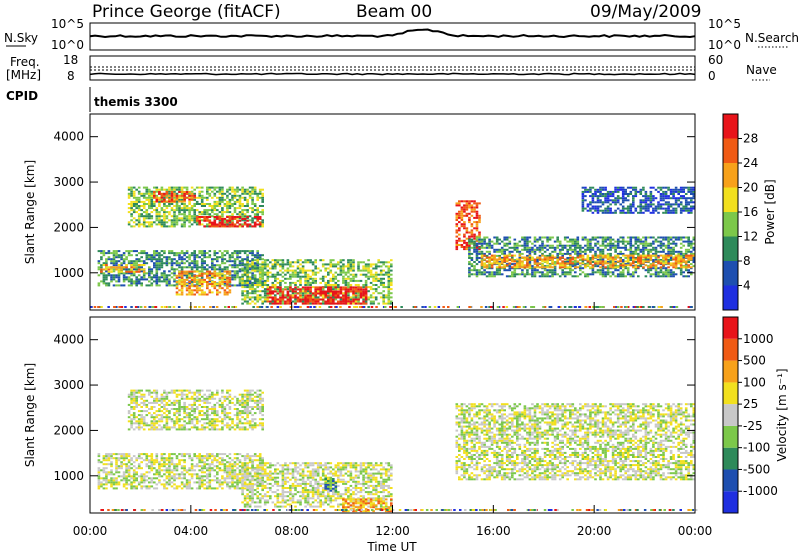 The image size is (800, 554). Describe the element at coordinates (724, 24) in the screenshot. I see `nsearch-tick-top: 10^5` at that location.